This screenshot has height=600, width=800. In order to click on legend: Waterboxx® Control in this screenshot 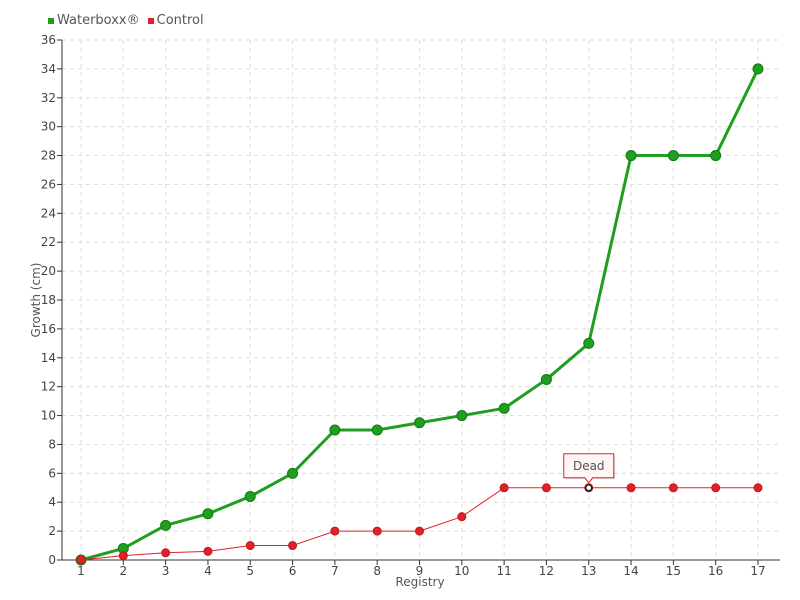, I will do `click(126, 20)`.